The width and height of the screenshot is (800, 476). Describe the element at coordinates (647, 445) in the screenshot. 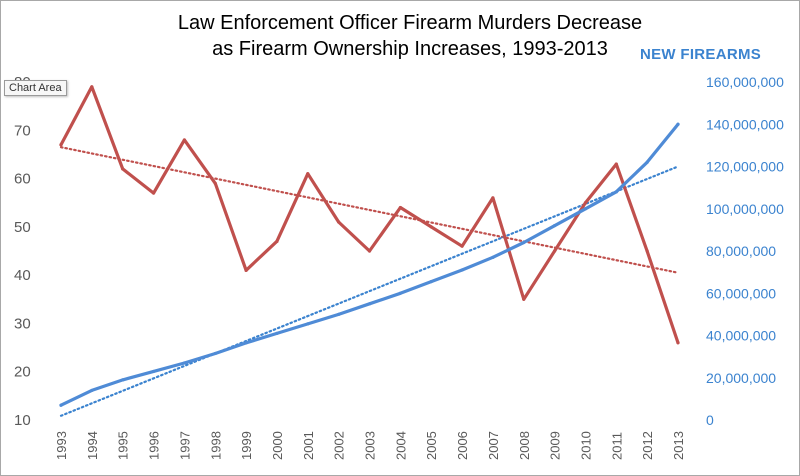

I see `x-tick-label: 2012` at that location.